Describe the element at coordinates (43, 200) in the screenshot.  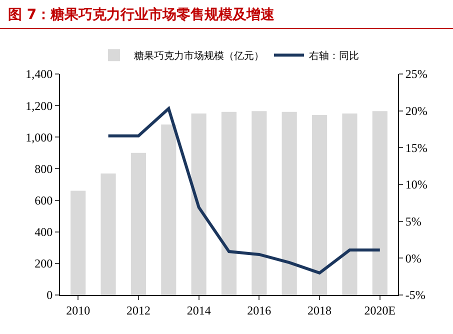
I see `y-tick-label: 600` at that location.